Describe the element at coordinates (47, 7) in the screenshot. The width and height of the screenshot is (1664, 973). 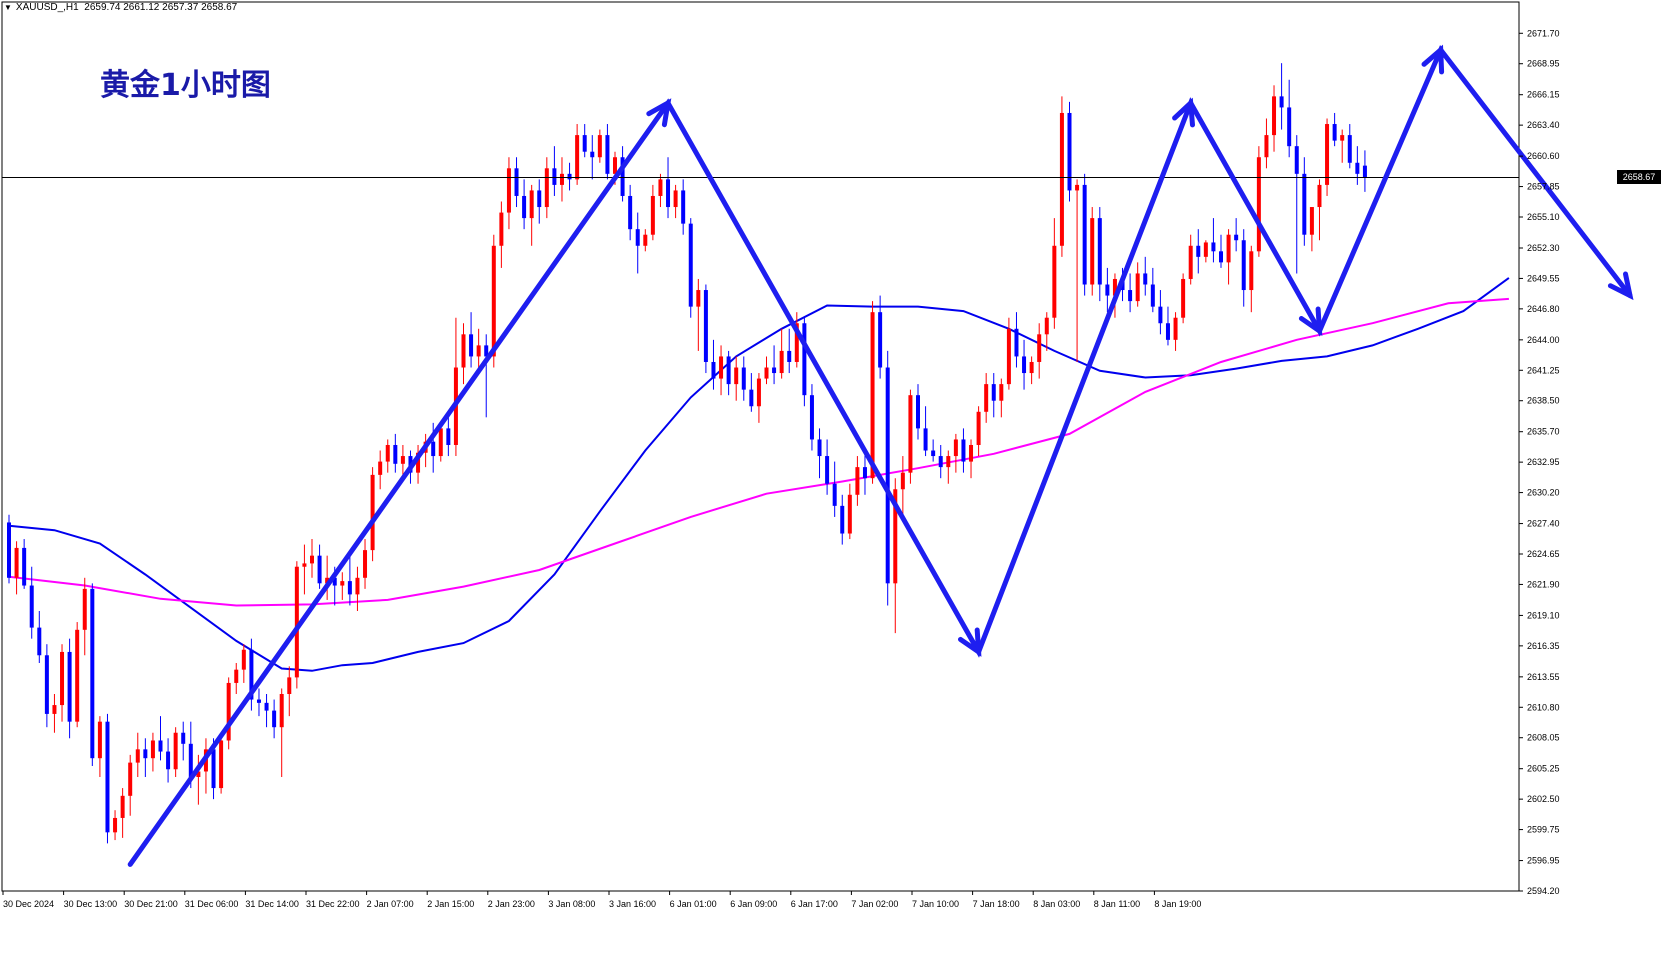
I see `symbol-label: XAUUSD_,H1` at that location.